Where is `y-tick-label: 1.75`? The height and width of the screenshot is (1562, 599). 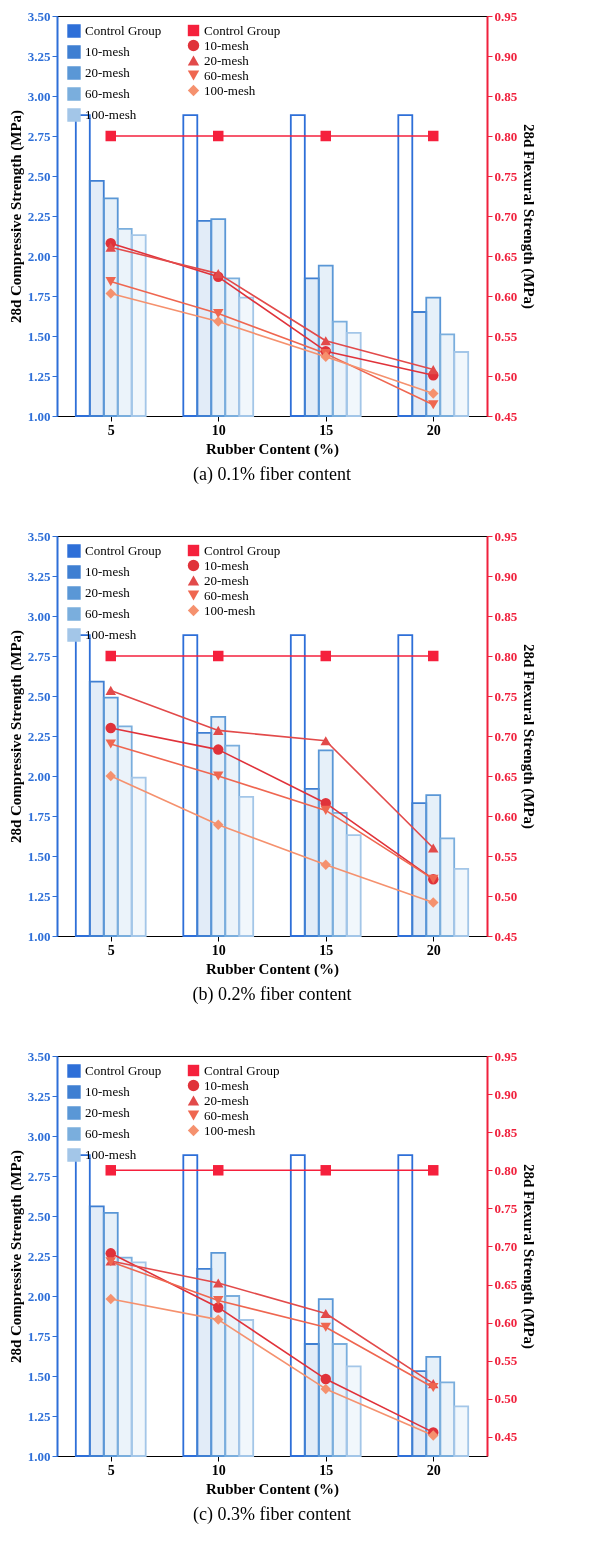 y-tick-label: 1.75 is located at coordinates (39, 1336).